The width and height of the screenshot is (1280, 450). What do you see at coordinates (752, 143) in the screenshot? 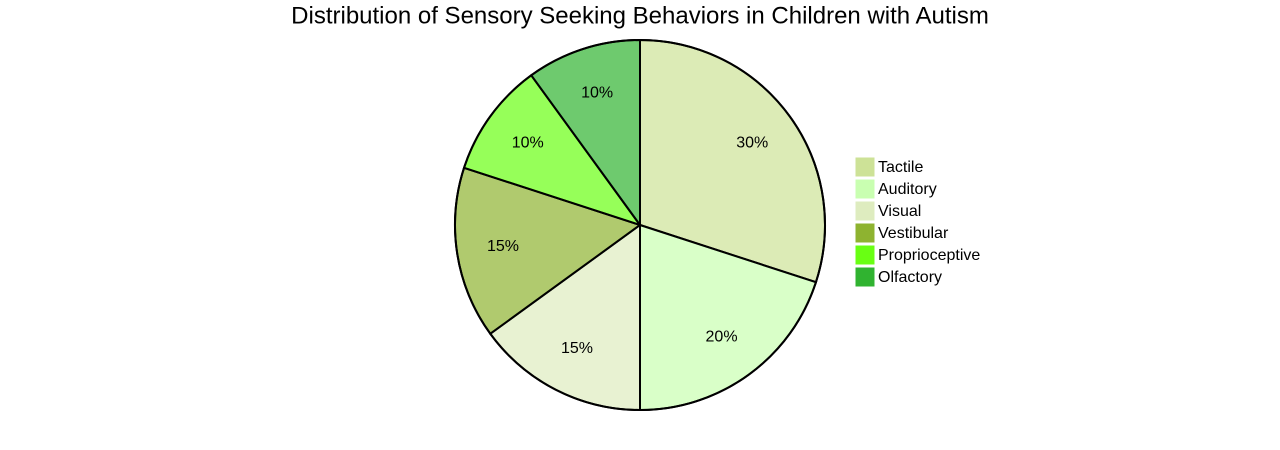
I see `slice-label: 30%` at bounding box center [752, 143].